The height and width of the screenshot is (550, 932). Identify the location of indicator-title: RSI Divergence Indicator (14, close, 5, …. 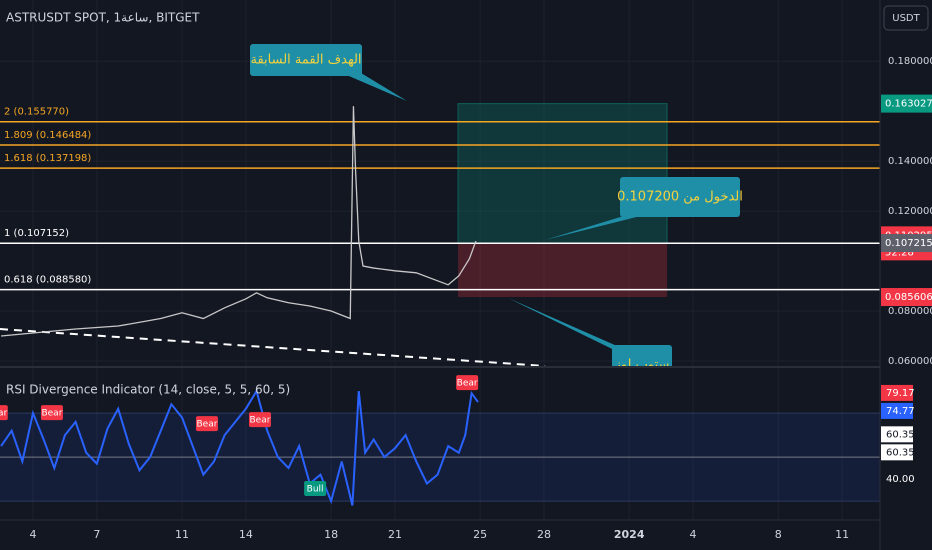
(148, 390).